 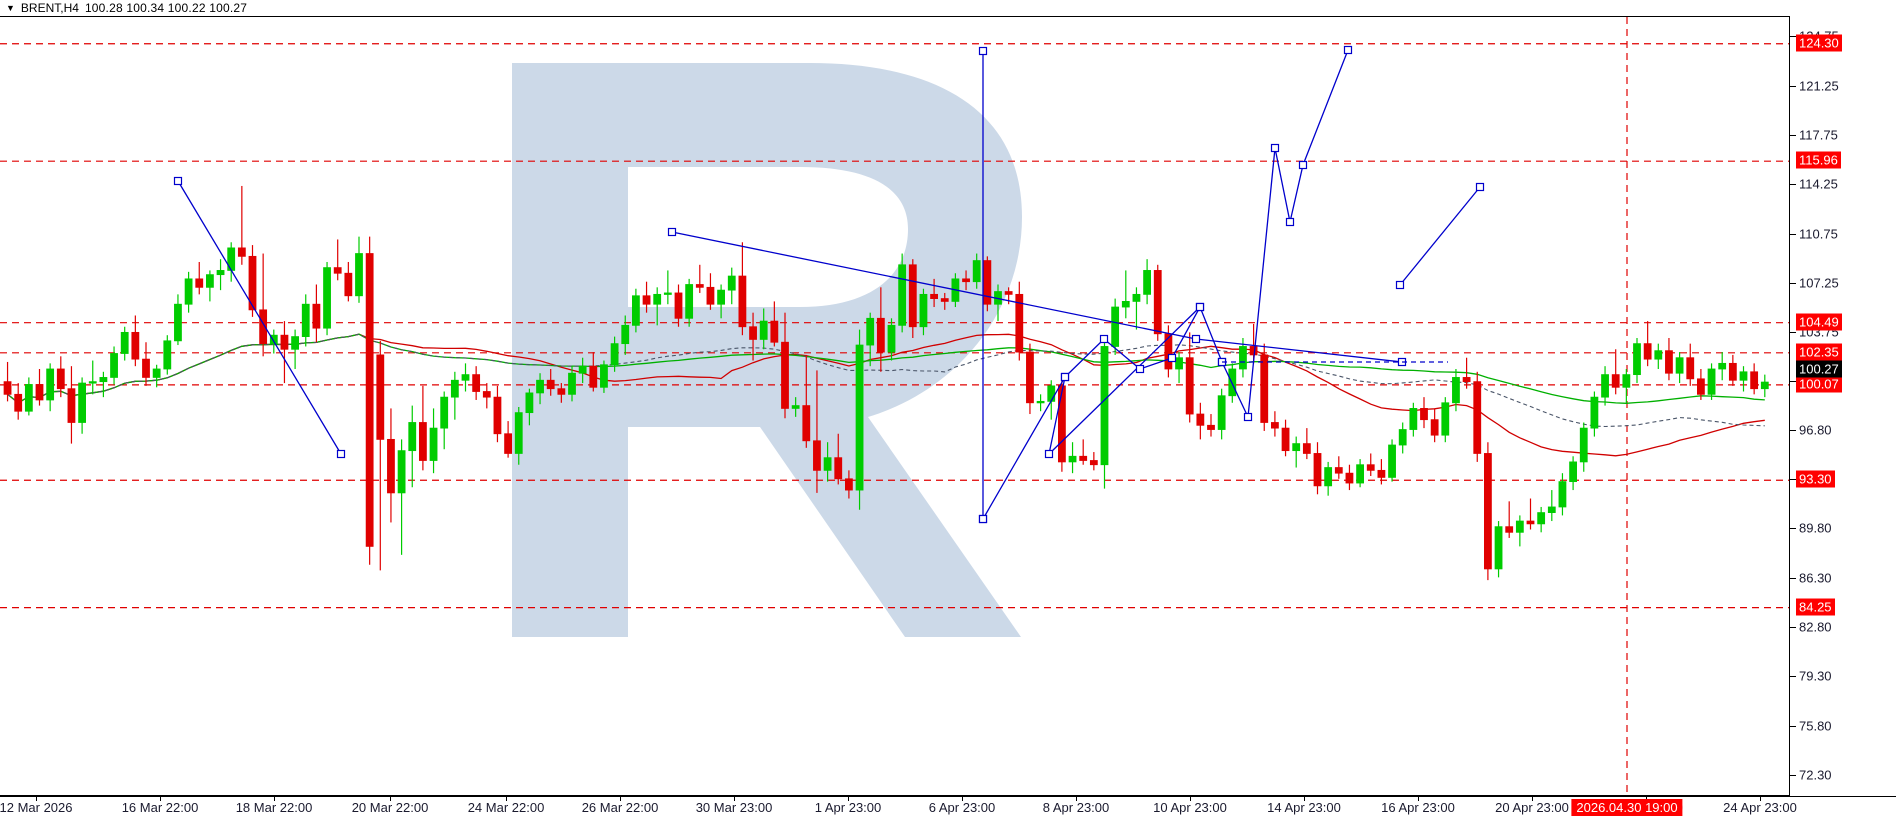 What do you see at coordinates (962, 807) in the screenshot?
I see `time-tick-label: 6 Apr 23:00` at bounding box center [962, 807].